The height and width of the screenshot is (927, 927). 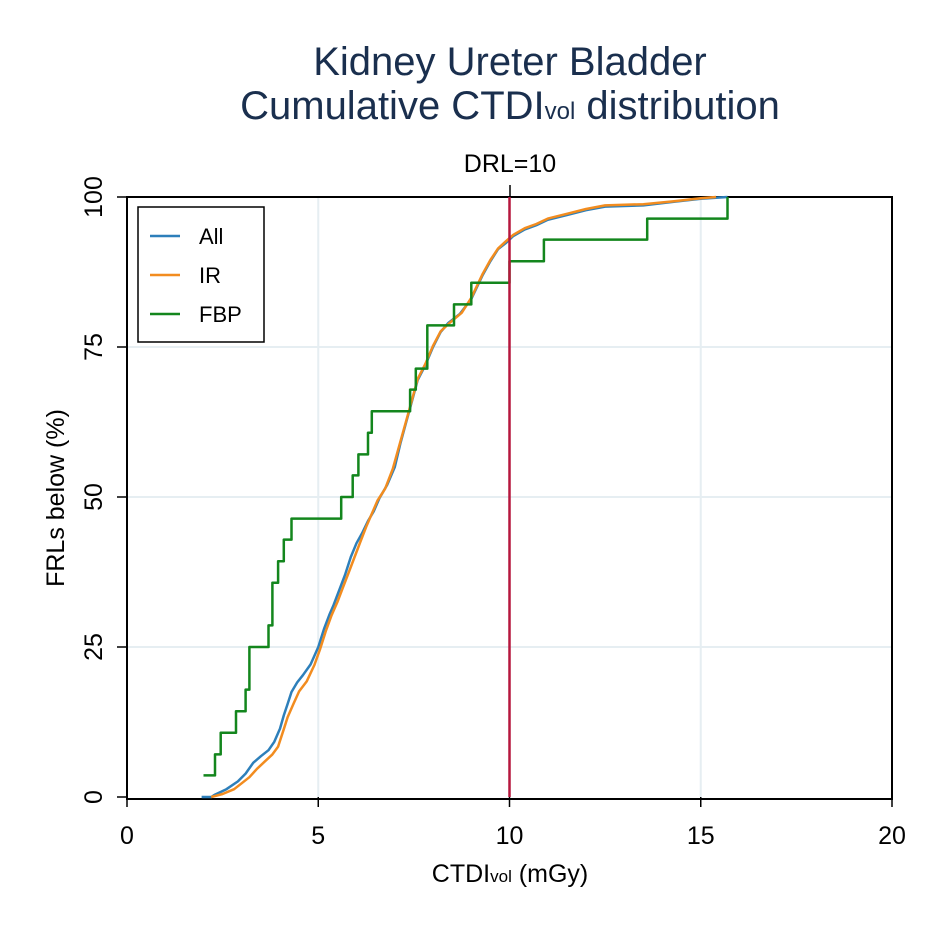 What do you see at coordinates (94, 647) in the screenshot?
I see `y-tick-label: 25` at bounding box center [94, 647].